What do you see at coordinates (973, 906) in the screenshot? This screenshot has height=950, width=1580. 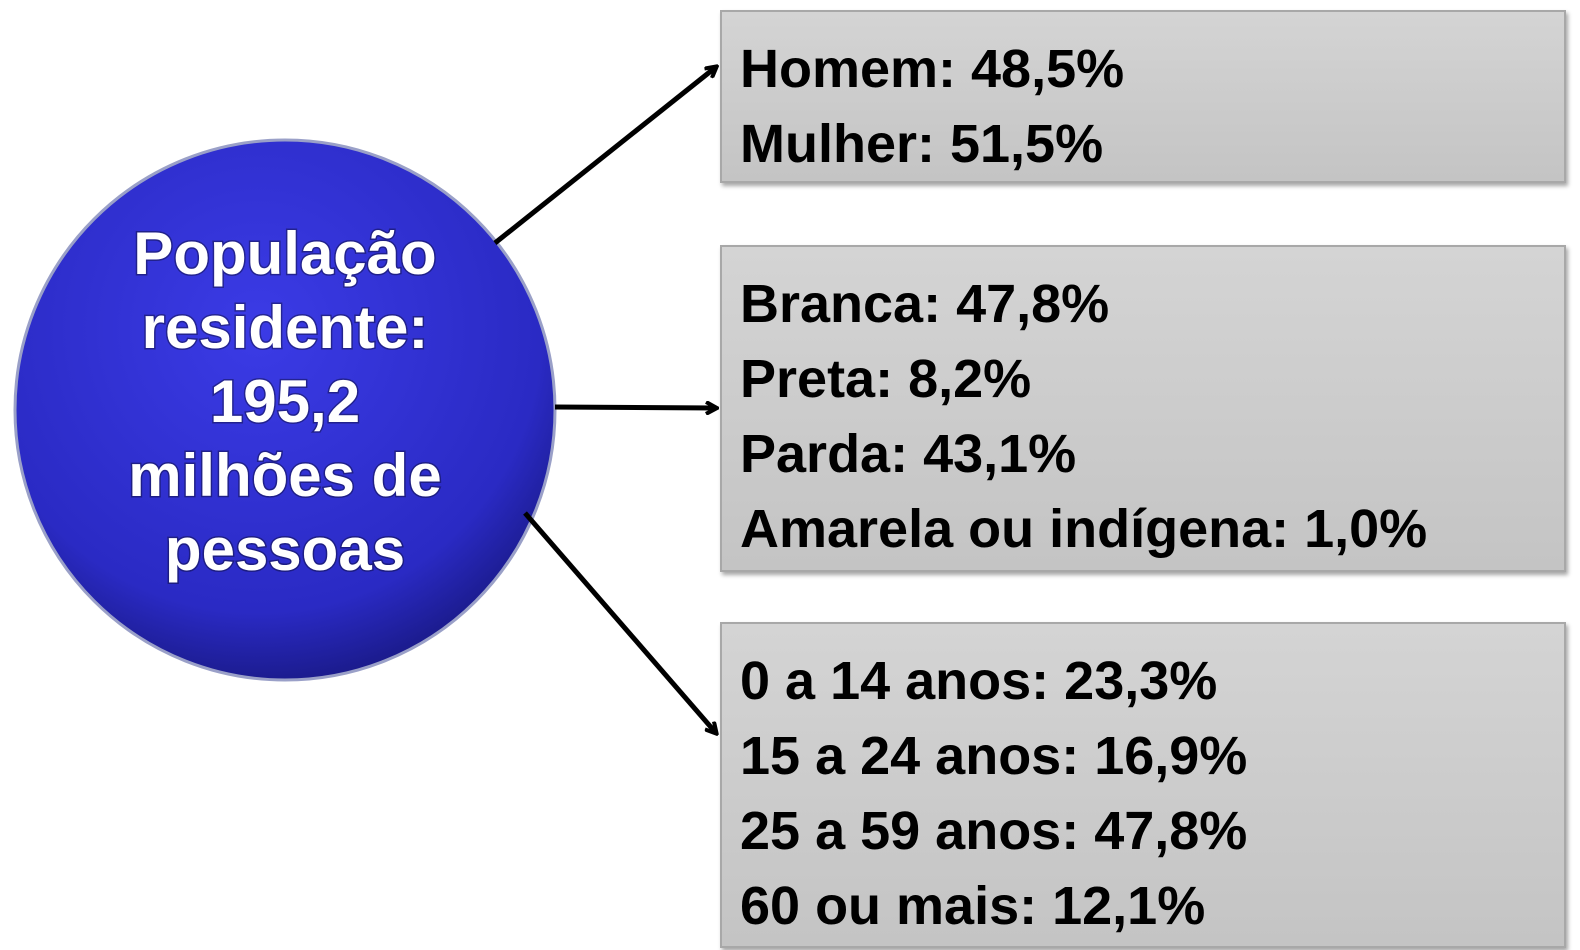 I see `box-line: 60 ou mais: 12,1%` at bounding box center [973, 906].